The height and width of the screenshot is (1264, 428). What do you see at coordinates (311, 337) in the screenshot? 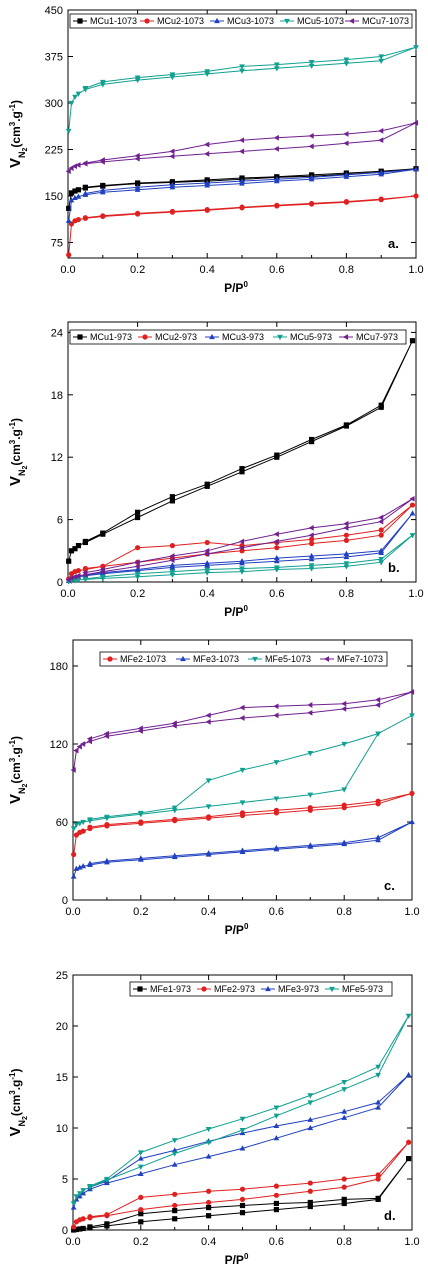
I see `legend-entry: MCu5-973` at bounding box center [311, 337].